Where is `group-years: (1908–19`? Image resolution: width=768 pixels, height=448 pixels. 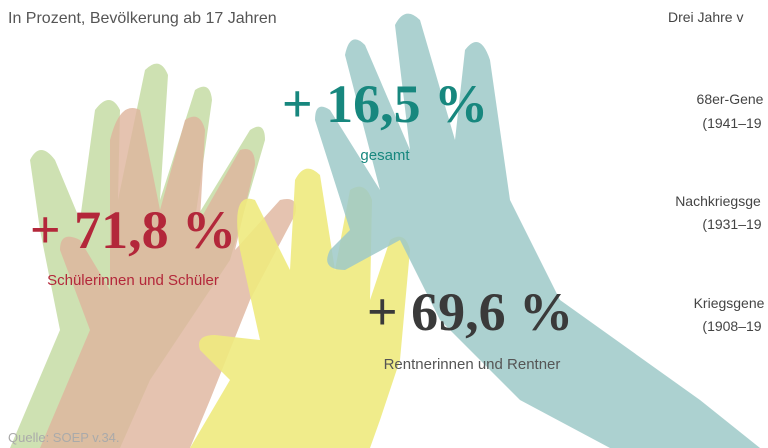 group-years: (1908–19 is located at coordinates (731, 326).